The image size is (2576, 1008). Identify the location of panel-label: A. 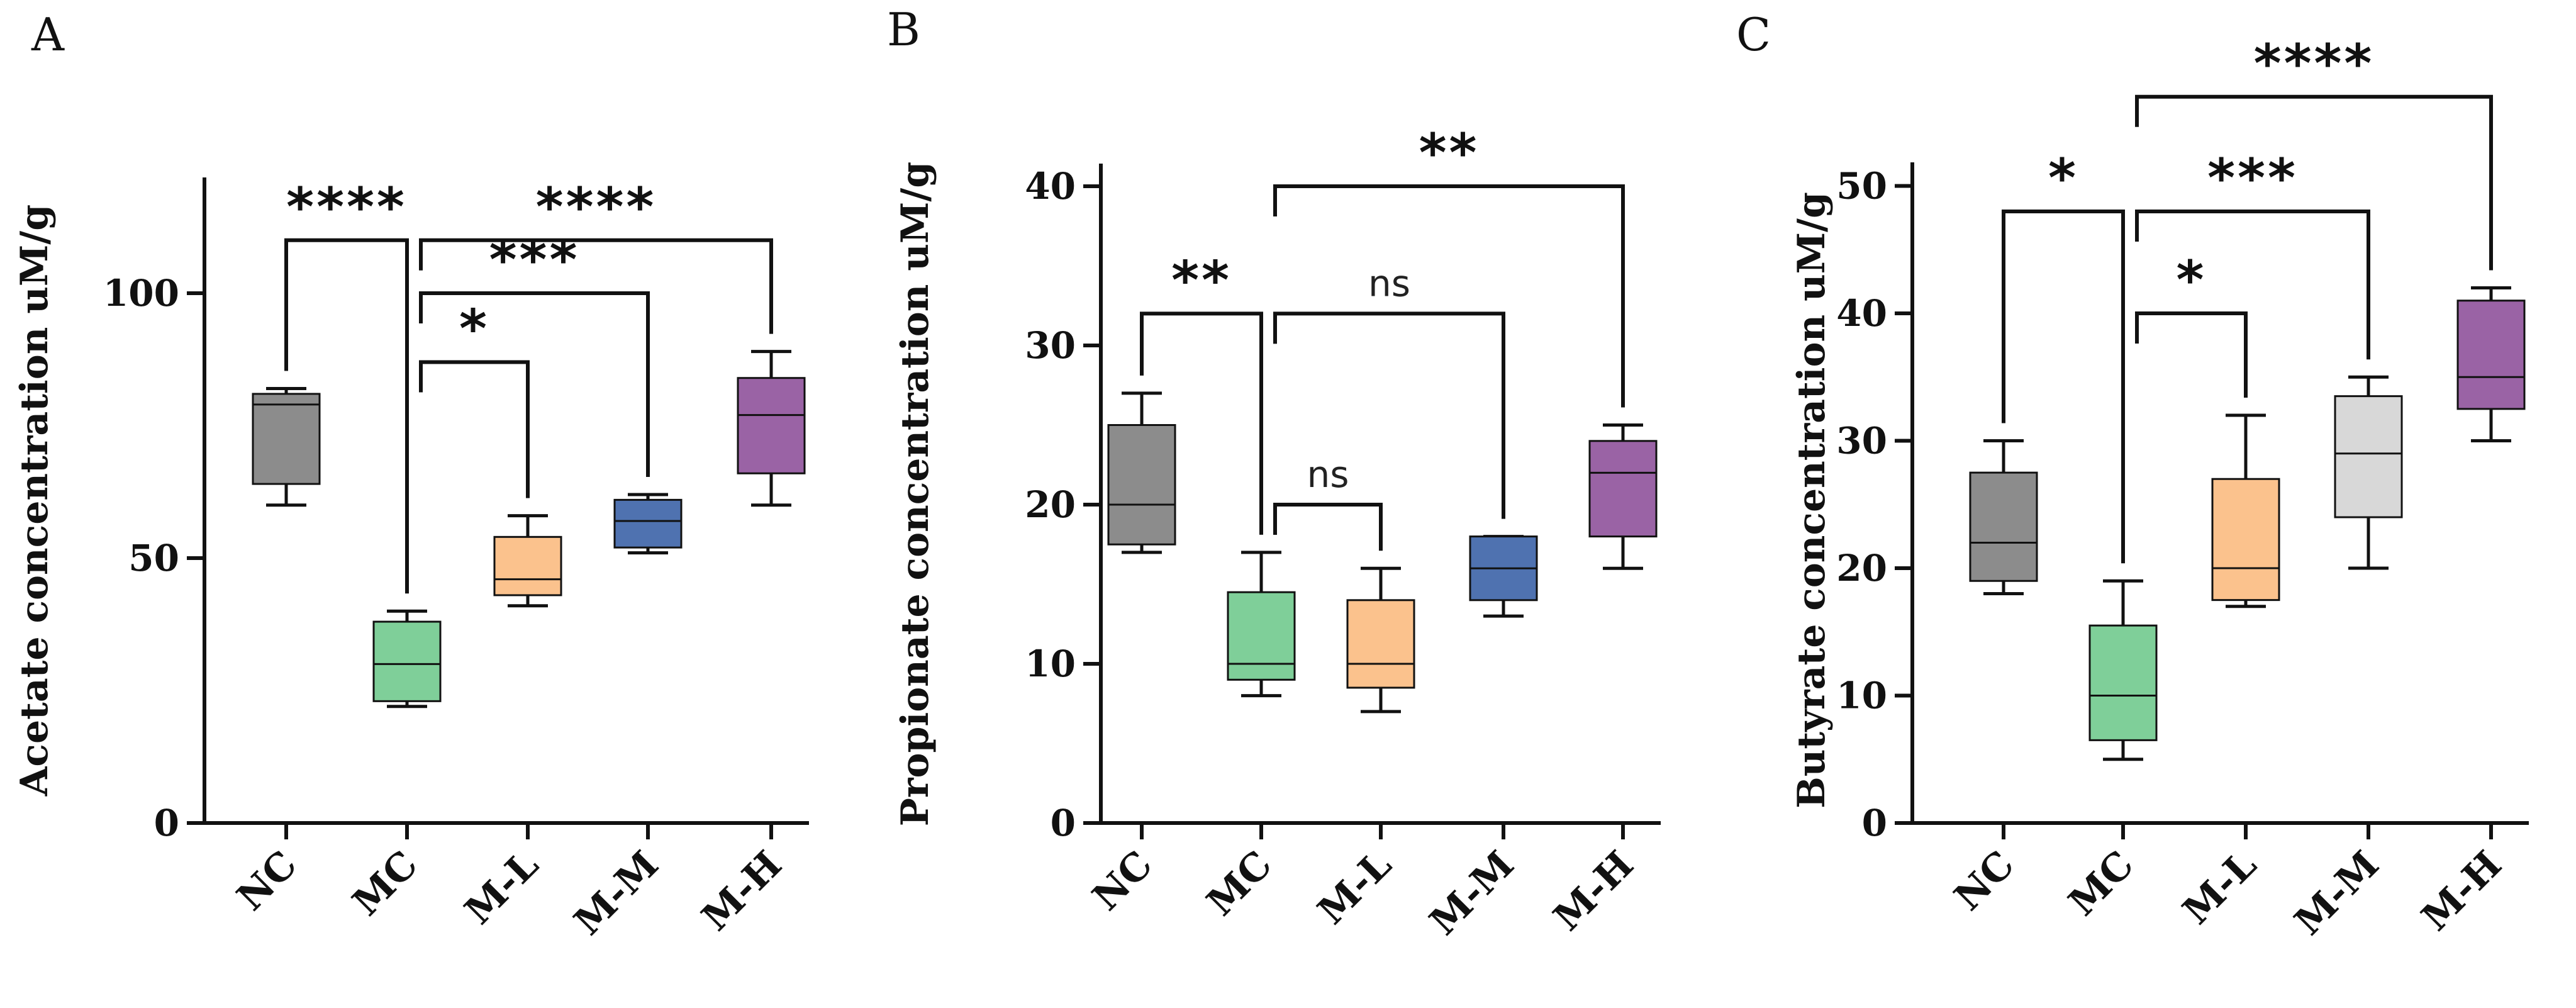
(48, 34).